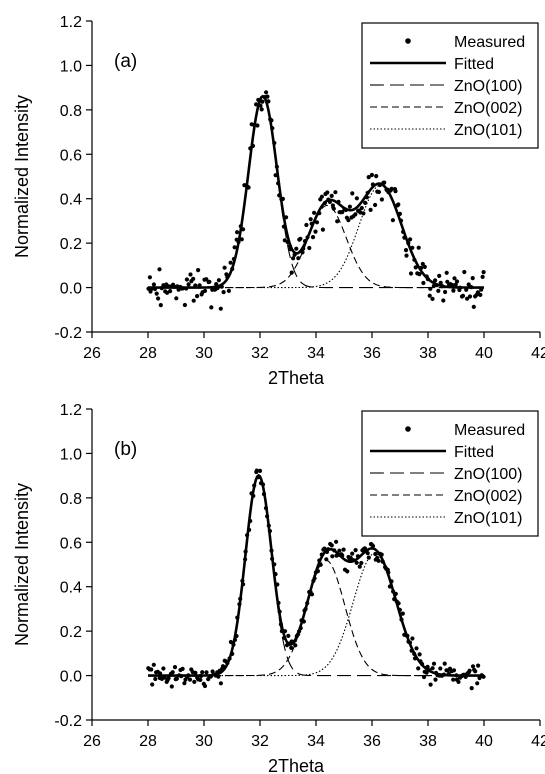 This screenshot has height=774, width=545. What do you see at coordinates (71, 244) in the screenshot?
I see `y-tick-label: 0.2` at bounding box center [71, 244].